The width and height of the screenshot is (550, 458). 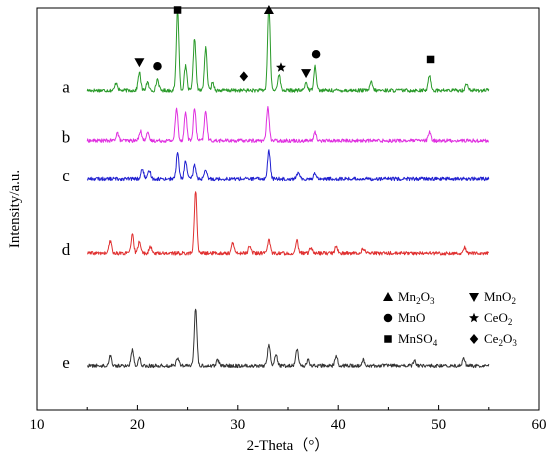 I want to click on marker-mn2o3-triangle-up, so click(x=268, y=10).